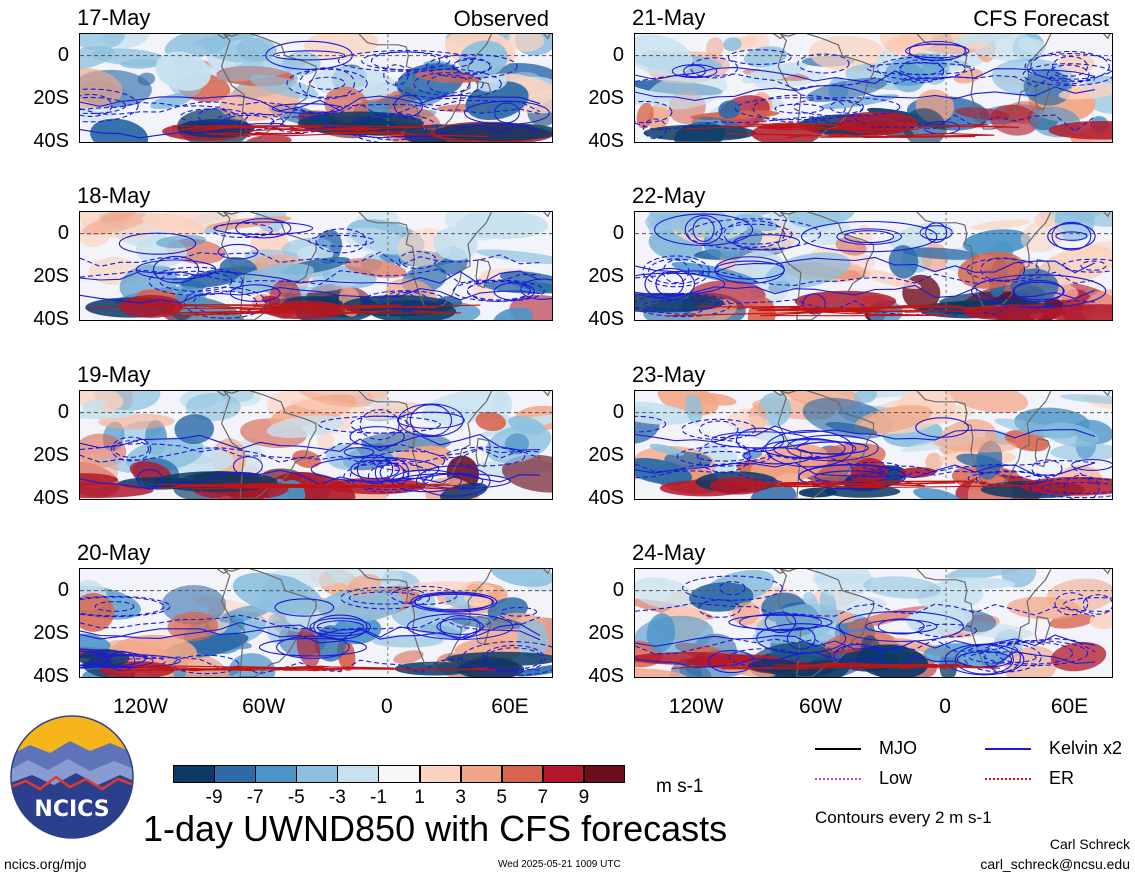 This screenshot has width=1135, height=878. I want to click on colorbar-tick-label: -5, so click(296, 797).